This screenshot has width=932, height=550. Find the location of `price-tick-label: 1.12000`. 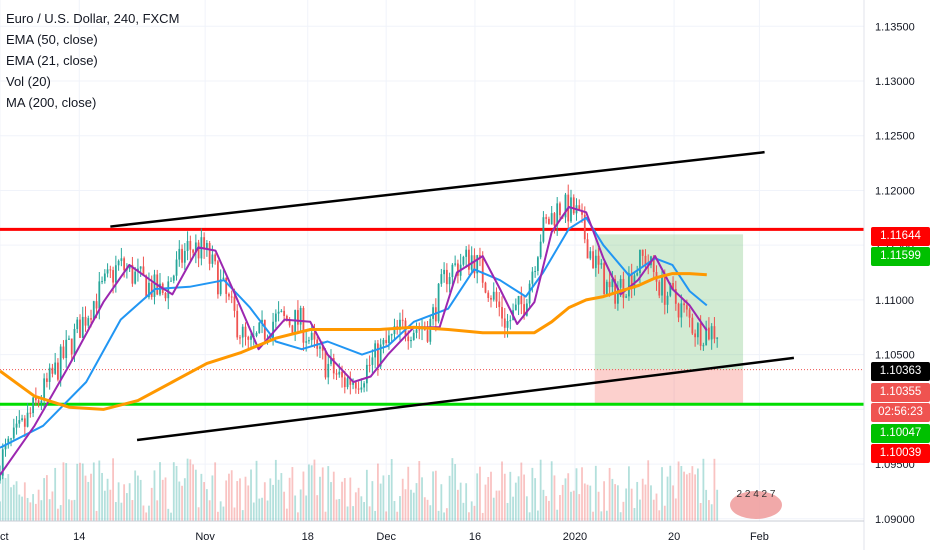

price-tick-label: 1.12000 is located at coordinates (895, 191).